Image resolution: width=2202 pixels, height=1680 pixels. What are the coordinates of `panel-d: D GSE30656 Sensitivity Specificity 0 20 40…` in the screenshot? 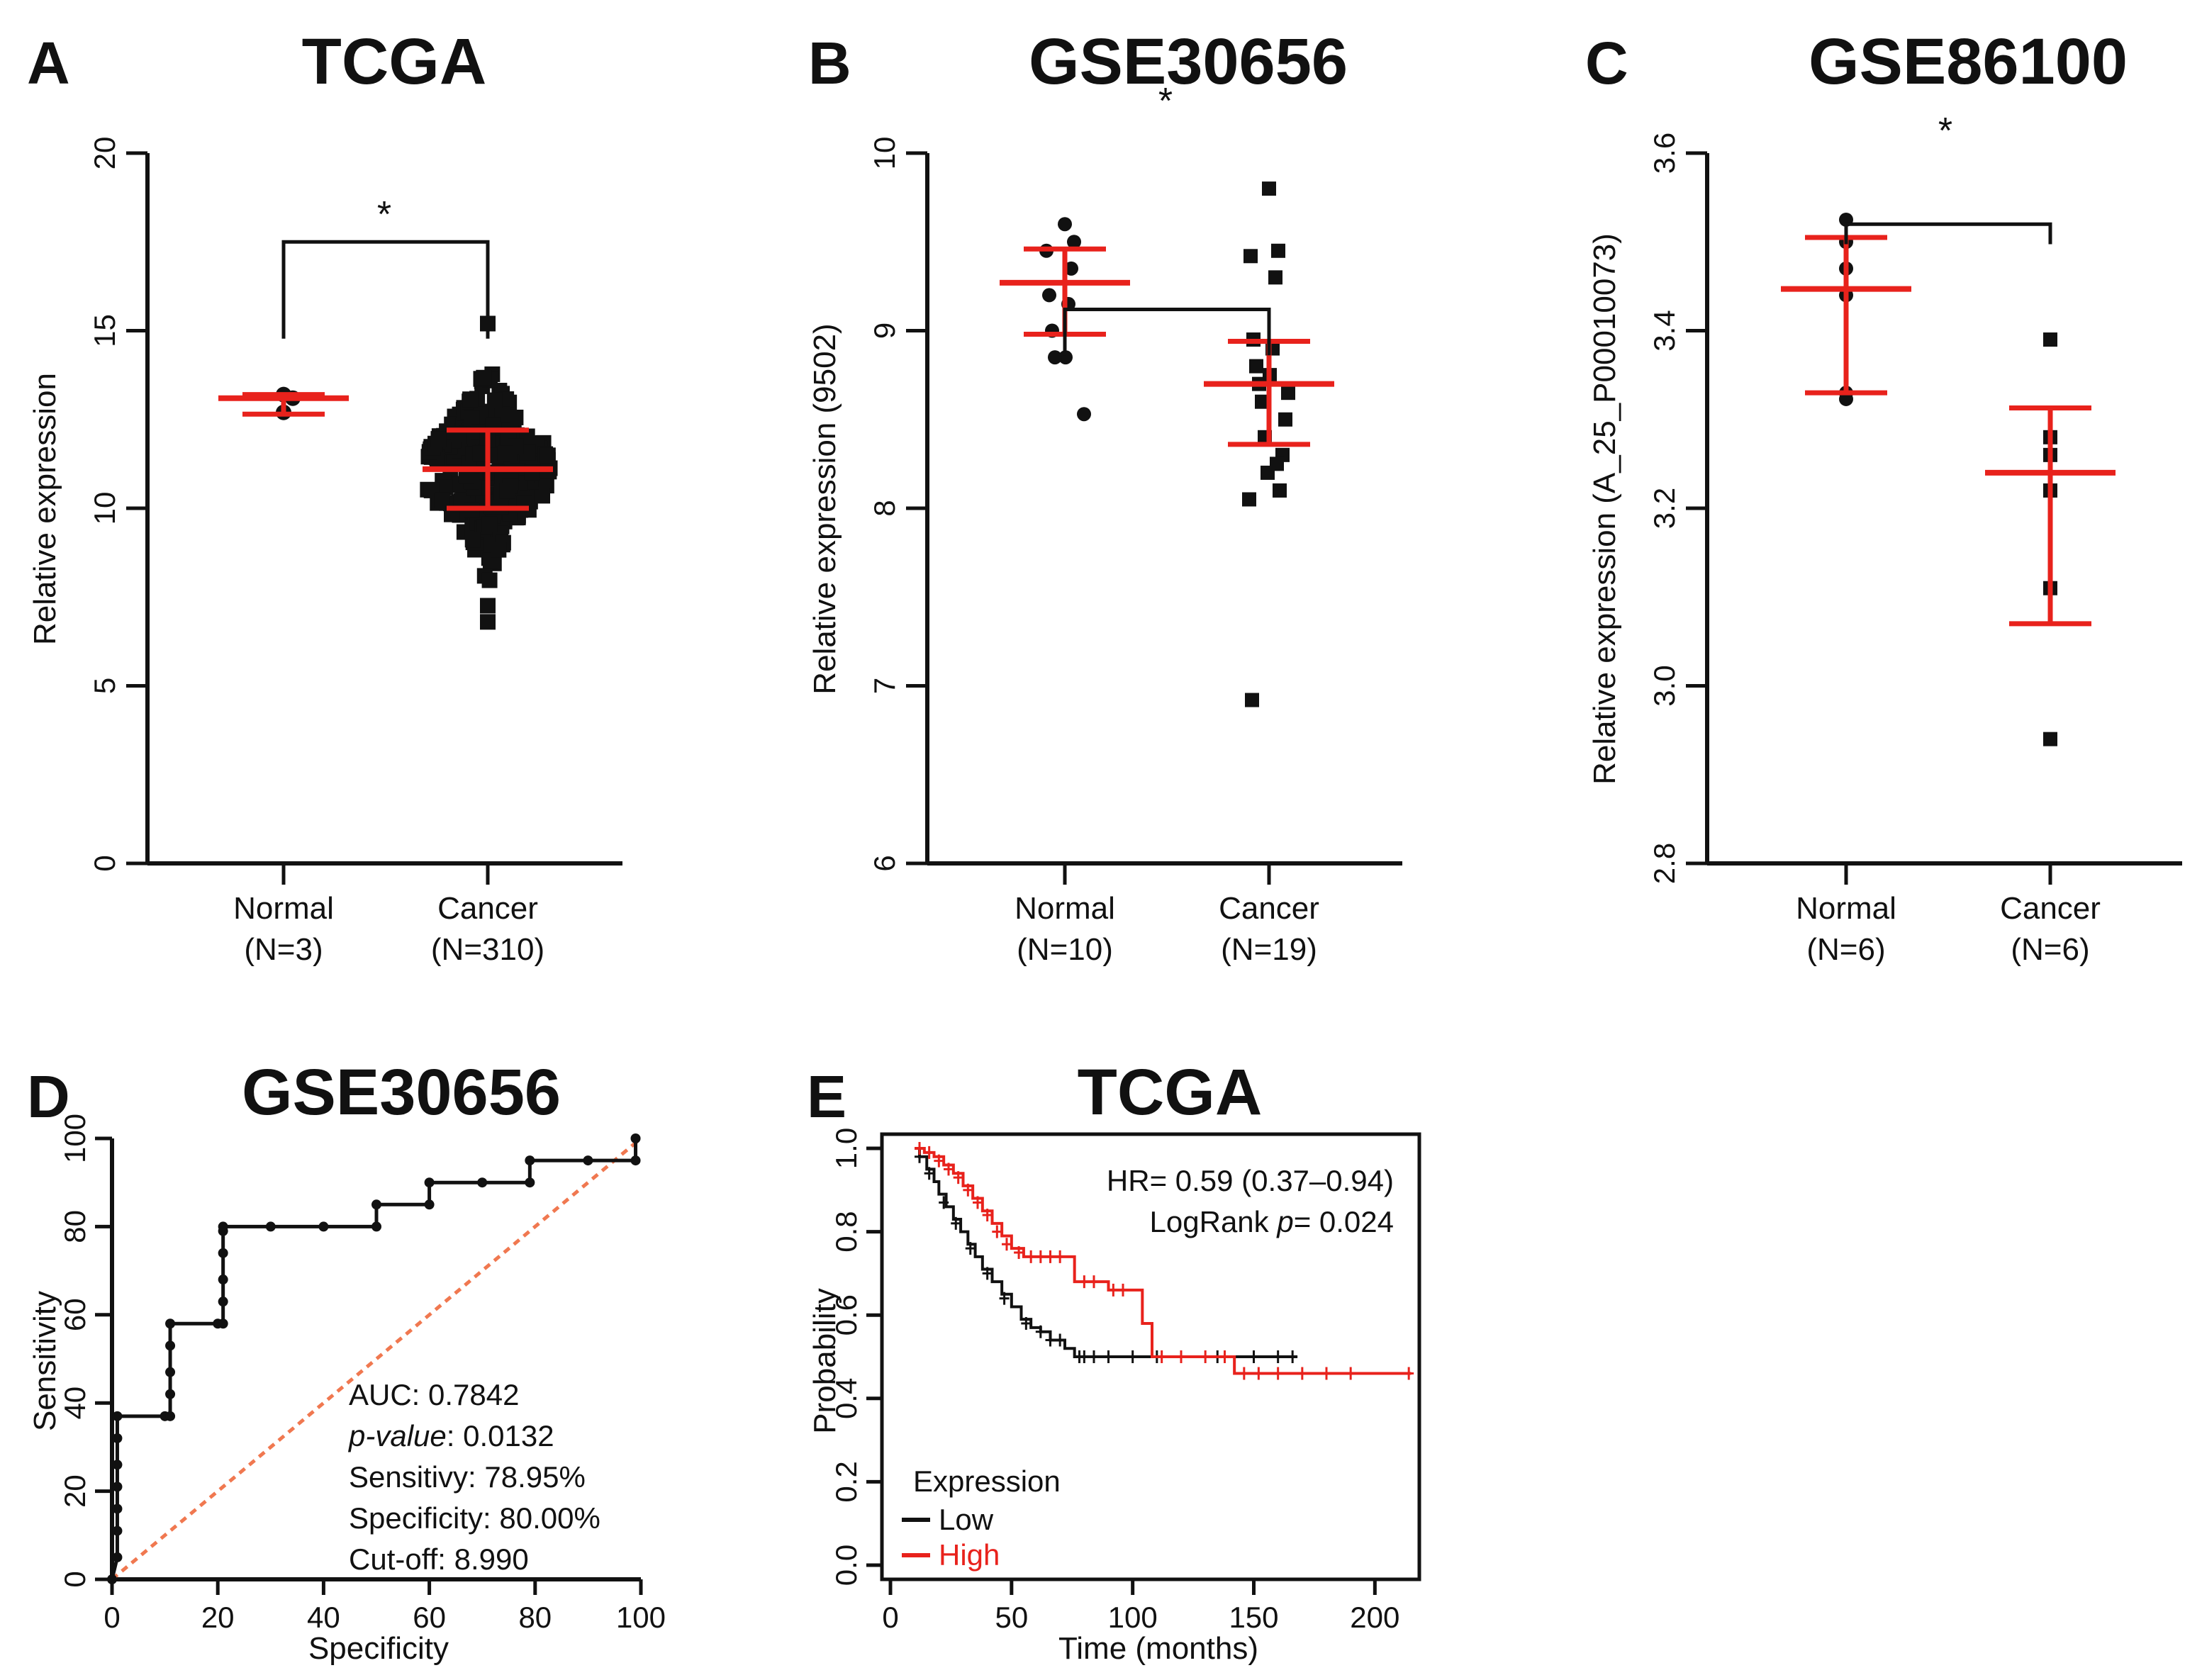 It's located at (346, 1361).